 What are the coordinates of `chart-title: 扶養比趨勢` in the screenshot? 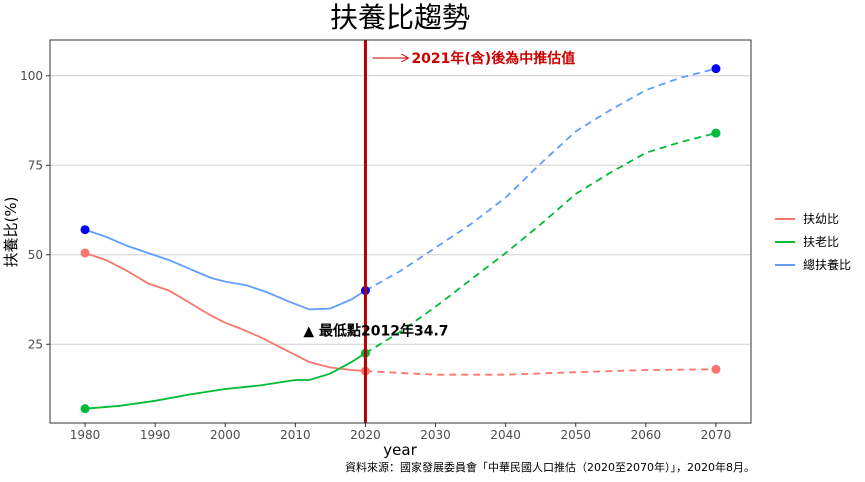 It's located at (400, 17).